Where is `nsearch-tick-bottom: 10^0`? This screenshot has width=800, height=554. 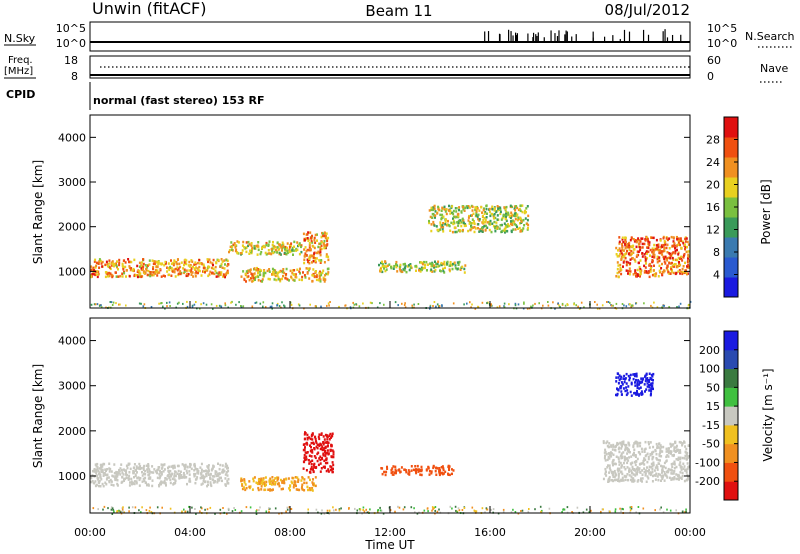 nsearch-tick-bottom: 10^0 is located at coordinates (722, 43).